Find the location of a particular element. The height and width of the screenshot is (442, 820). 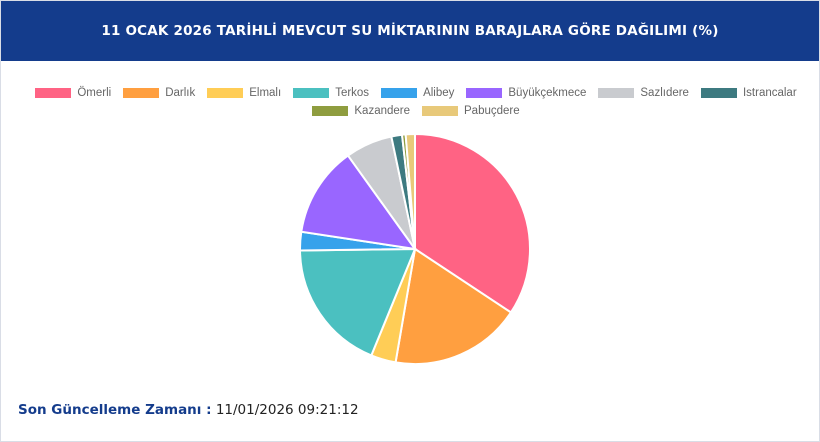

legend-label: Istrancalar is located at coordinates (769, 93).